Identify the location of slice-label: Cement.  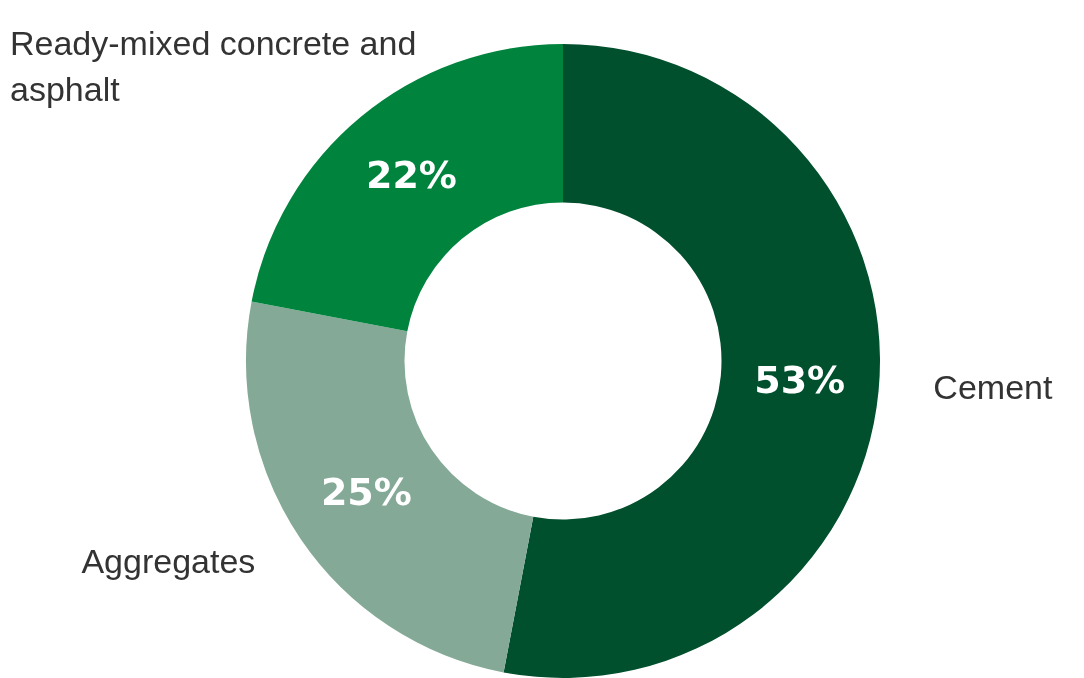
(993, 387).